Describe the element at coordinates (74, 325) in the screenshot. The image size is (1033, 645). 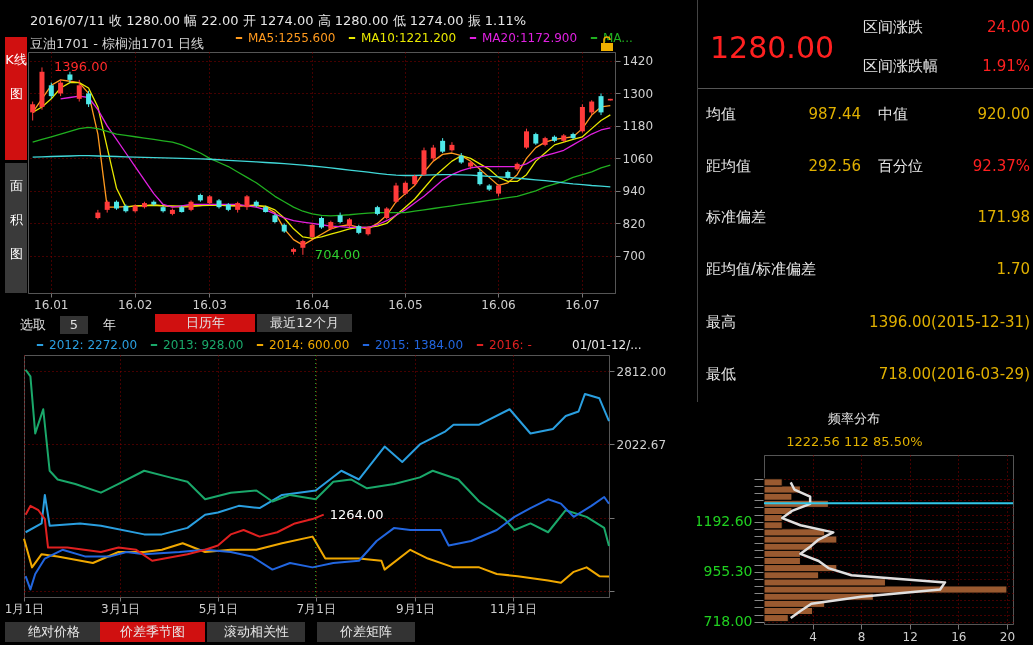
I see `text: 5` at that location.